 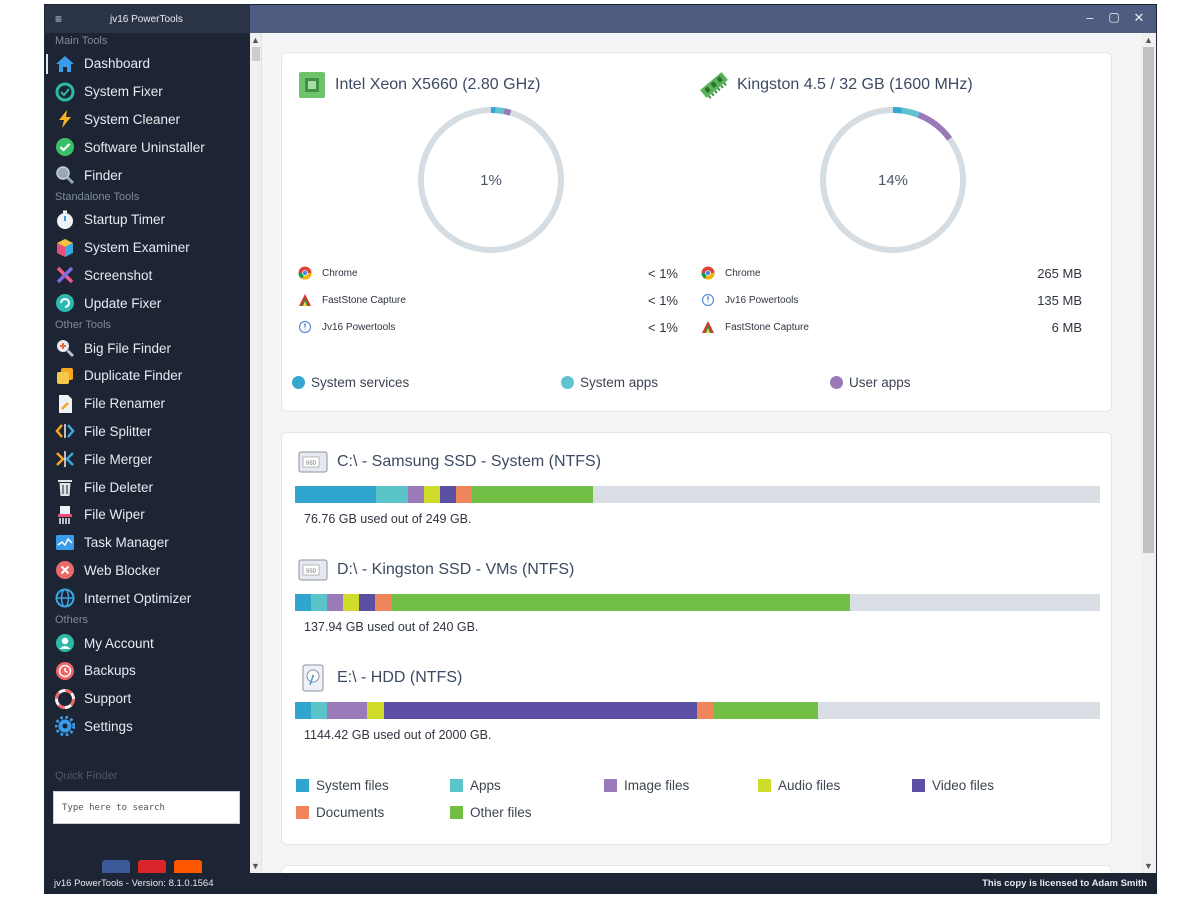 I want to click on user-icon, so click(x=65, y=643).